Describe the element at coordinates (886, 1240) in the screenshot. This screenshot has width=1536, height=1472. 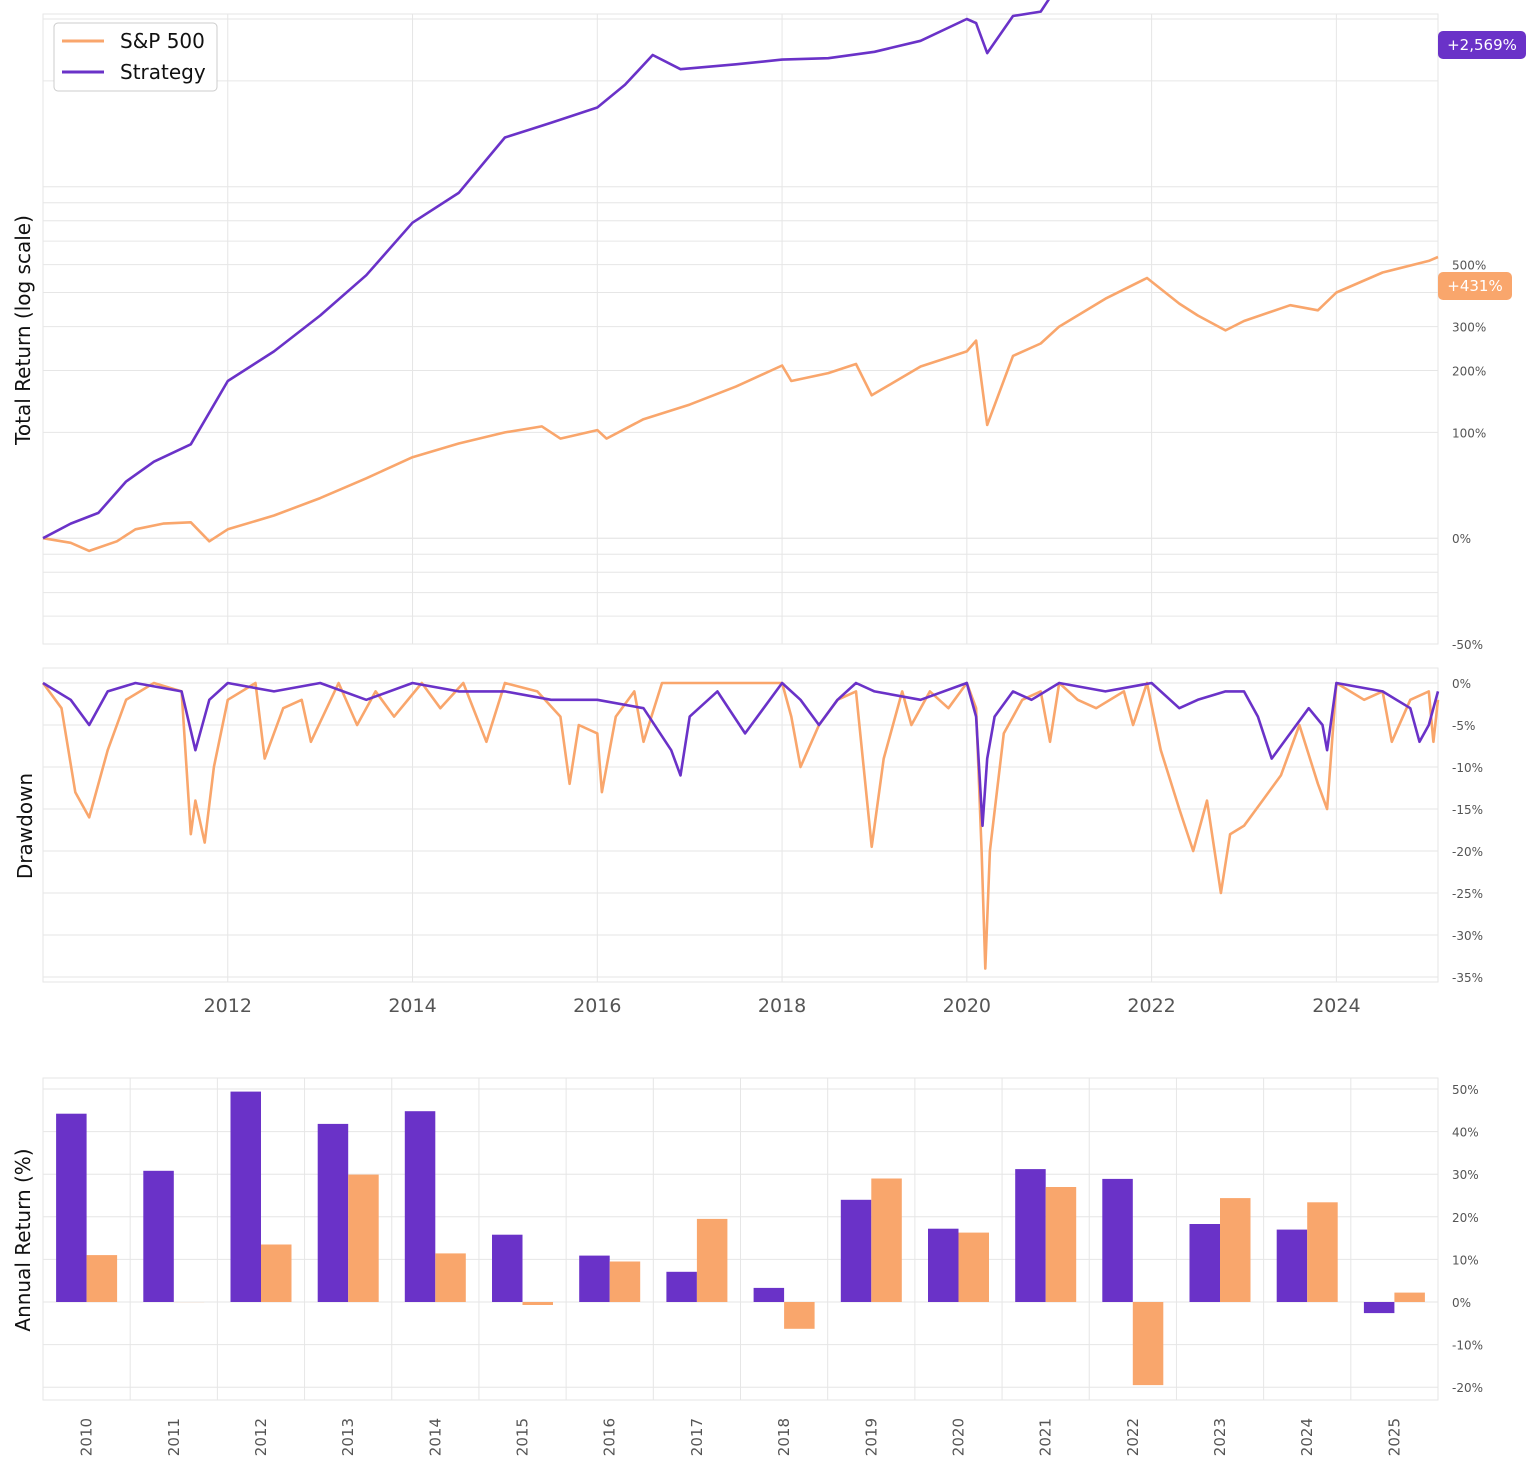
I see `bar-sp500-2019` at that location.